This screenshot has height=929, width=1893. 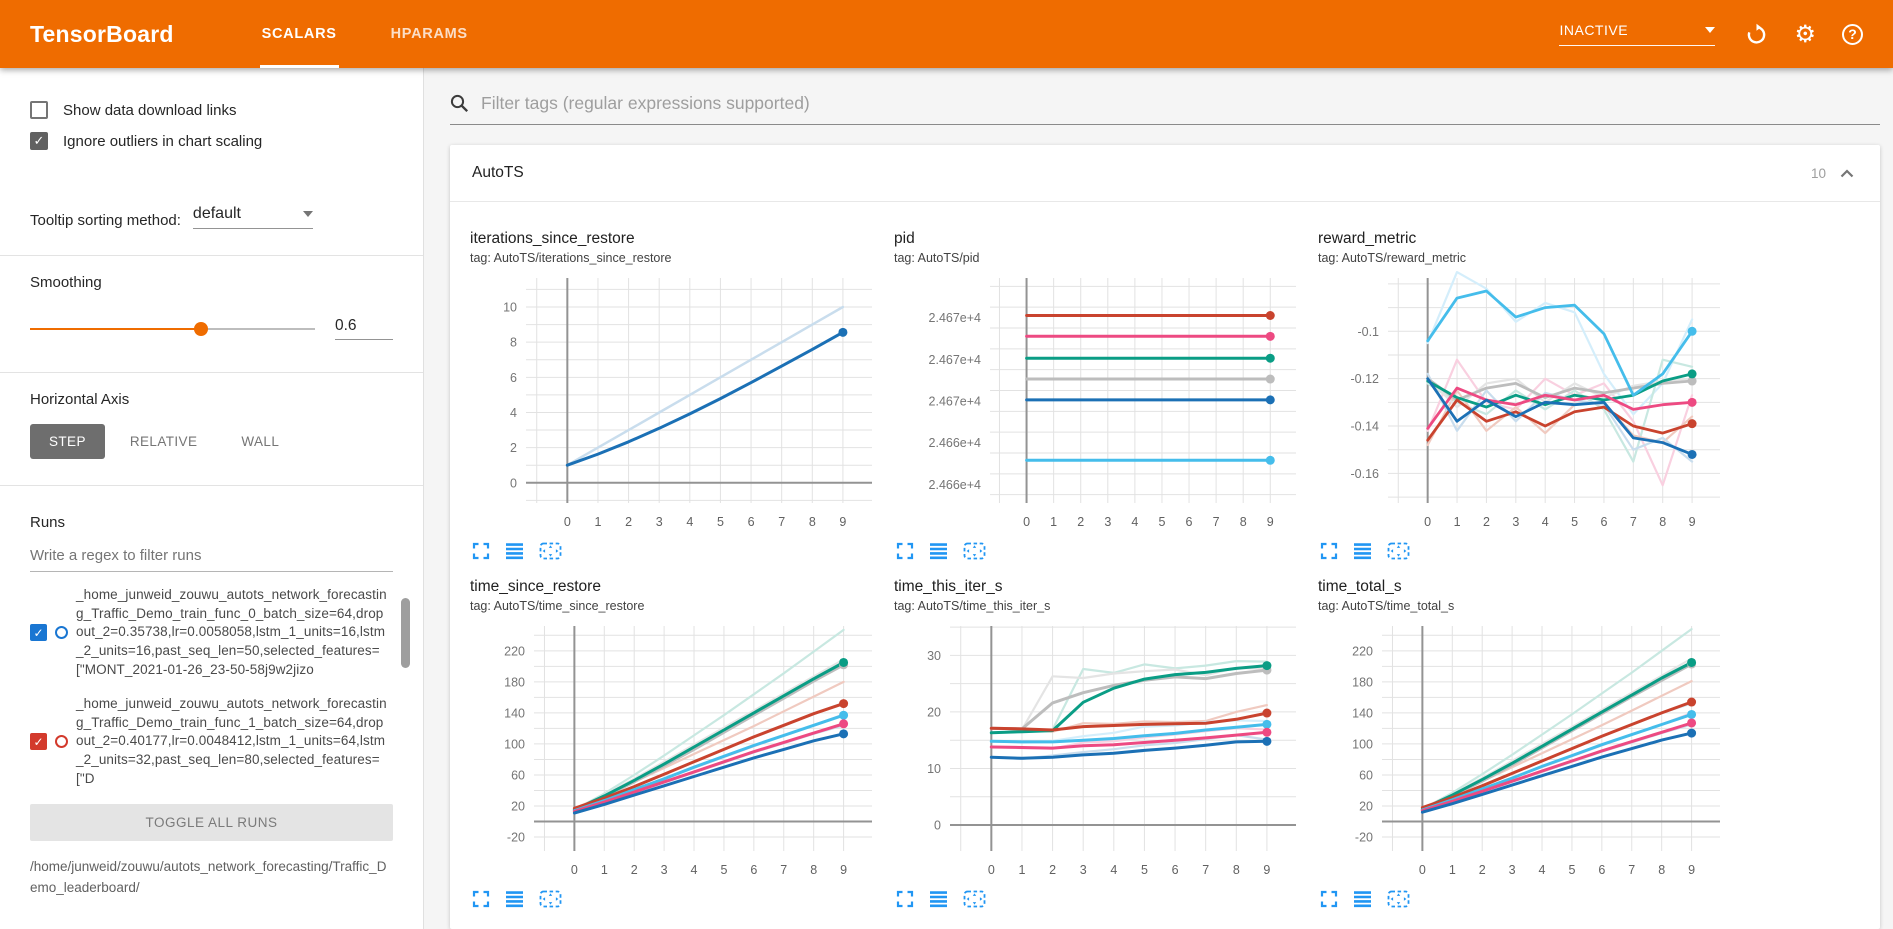 I want to click on tab-hparams: HPARAMS, so click(x=429, y=34).